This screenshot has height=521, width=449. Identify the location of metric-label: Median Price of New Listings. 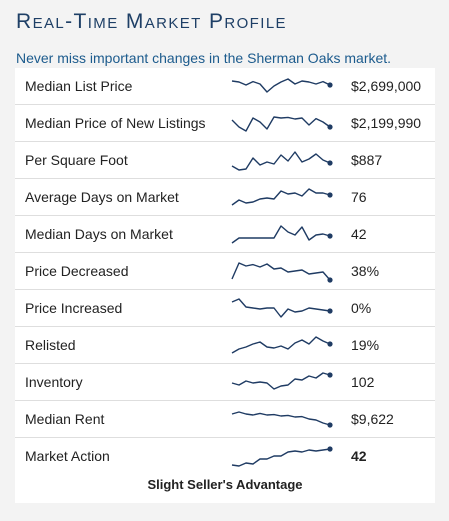
(115, 123).